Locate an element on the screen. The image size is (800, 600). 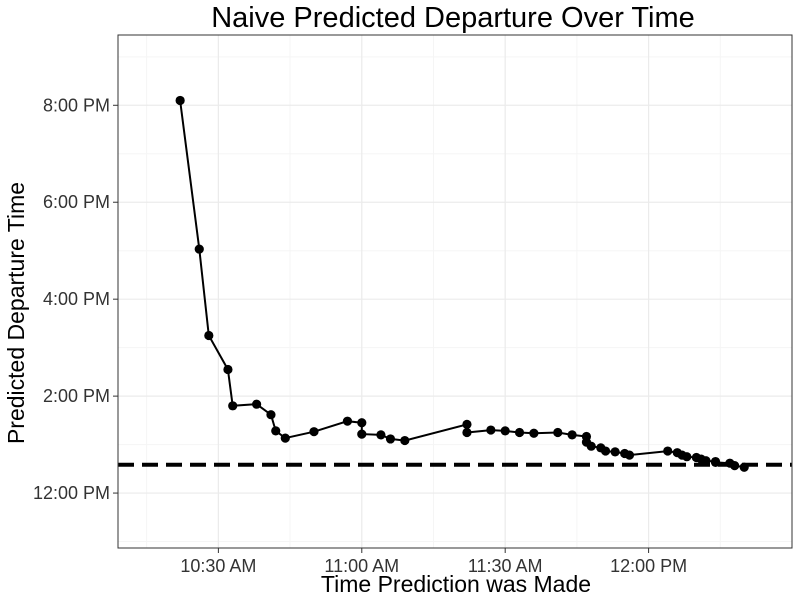
y-tick-label: 2:00 PM is located at coordinates (76, 396).